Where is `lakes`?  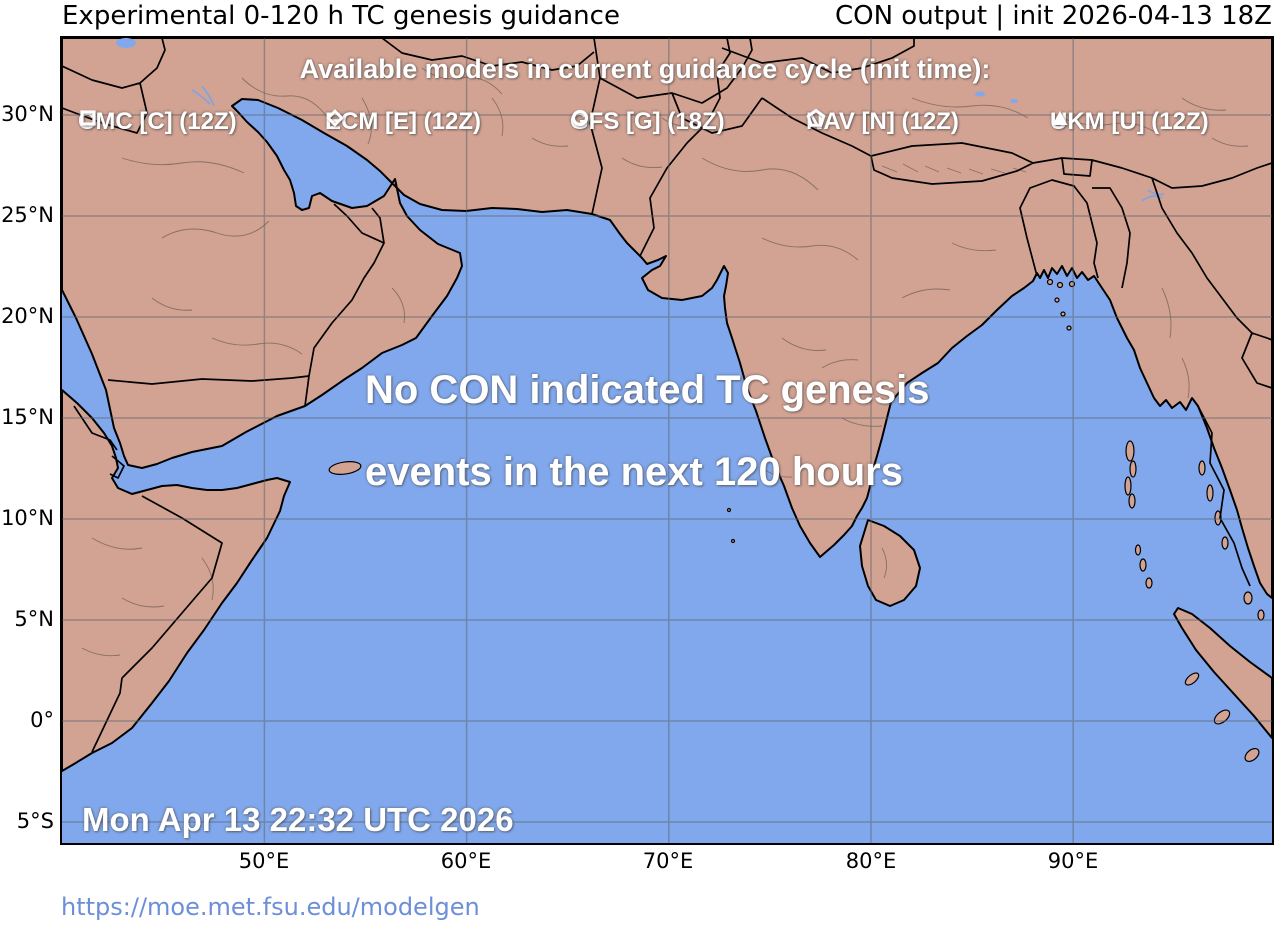 lakes is located at coordinates (567, 111).